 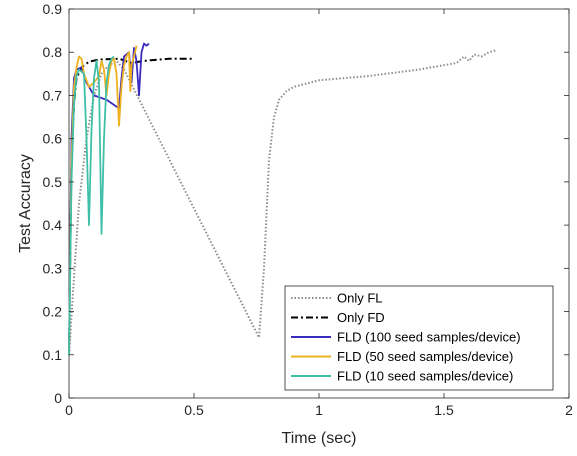 I want to click on y-tick-label: 0.8, so click(x=53, y=52).